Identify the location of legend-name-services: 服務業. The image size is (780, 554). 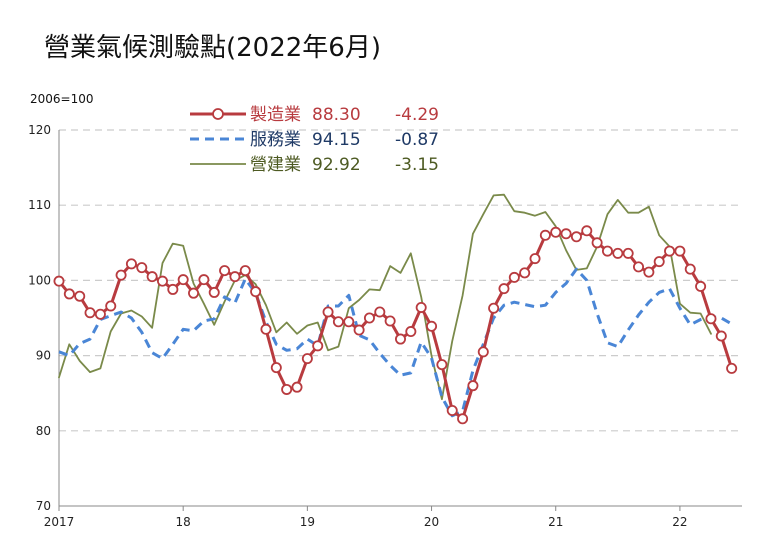
(275, 140).